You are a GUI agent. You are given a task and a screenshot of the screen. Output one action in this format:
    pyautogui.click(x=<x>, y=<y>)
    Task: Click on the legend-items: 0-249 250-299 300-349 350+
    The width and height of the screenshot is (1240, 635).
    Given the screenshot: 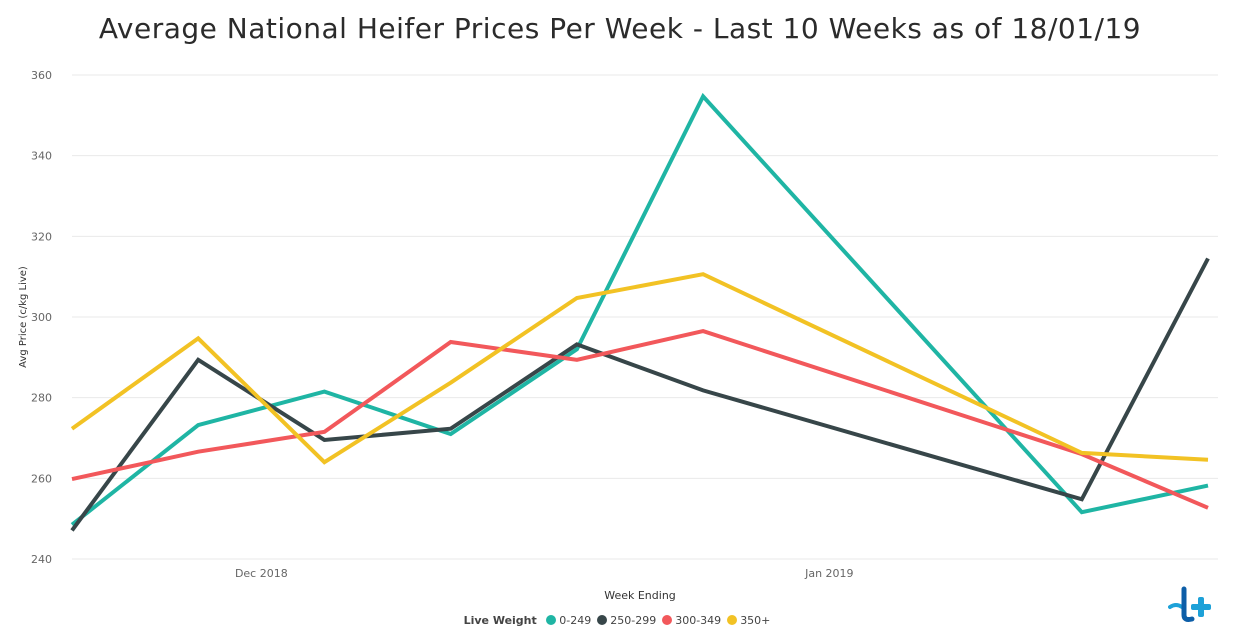 What is the action you would take?
    pyautogui.click(x=661, y=620)
    